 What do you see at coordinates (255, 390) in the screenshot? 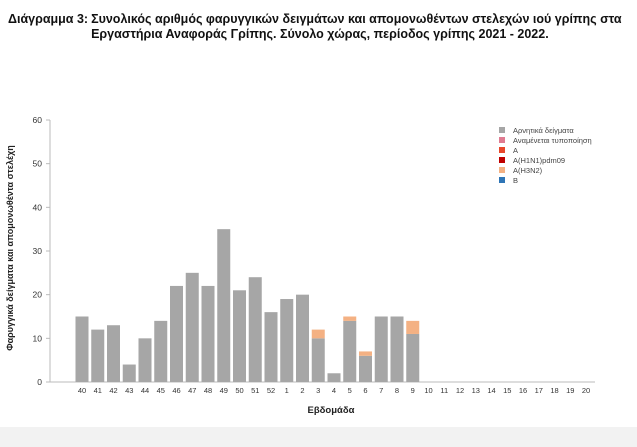
I see `x-tick-label: 51` at bounding box center [255, 390].